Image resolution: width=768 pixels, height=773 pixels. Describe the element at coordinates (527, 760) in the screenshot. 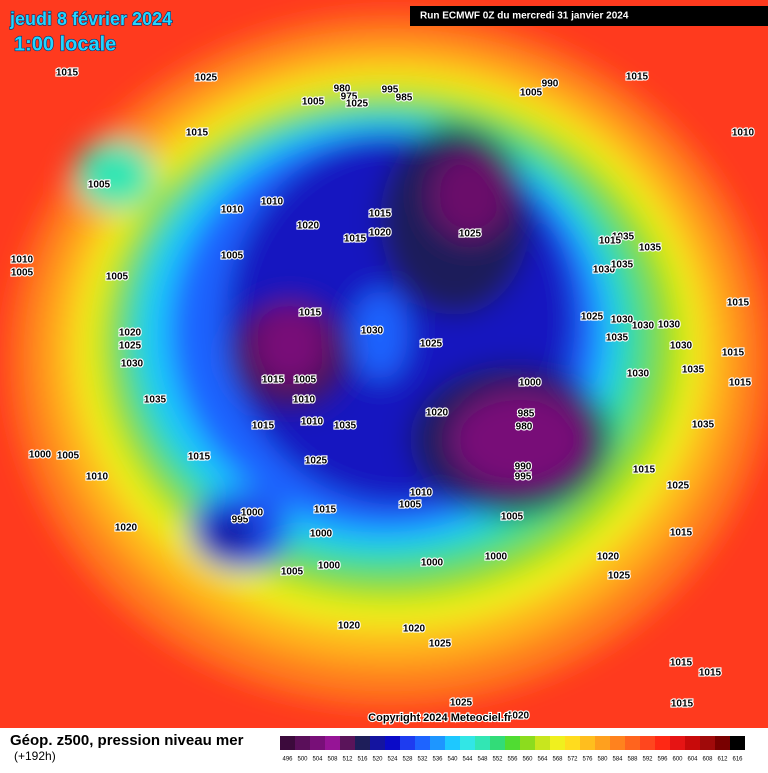

I see `colorbar-label: 560` at that location.